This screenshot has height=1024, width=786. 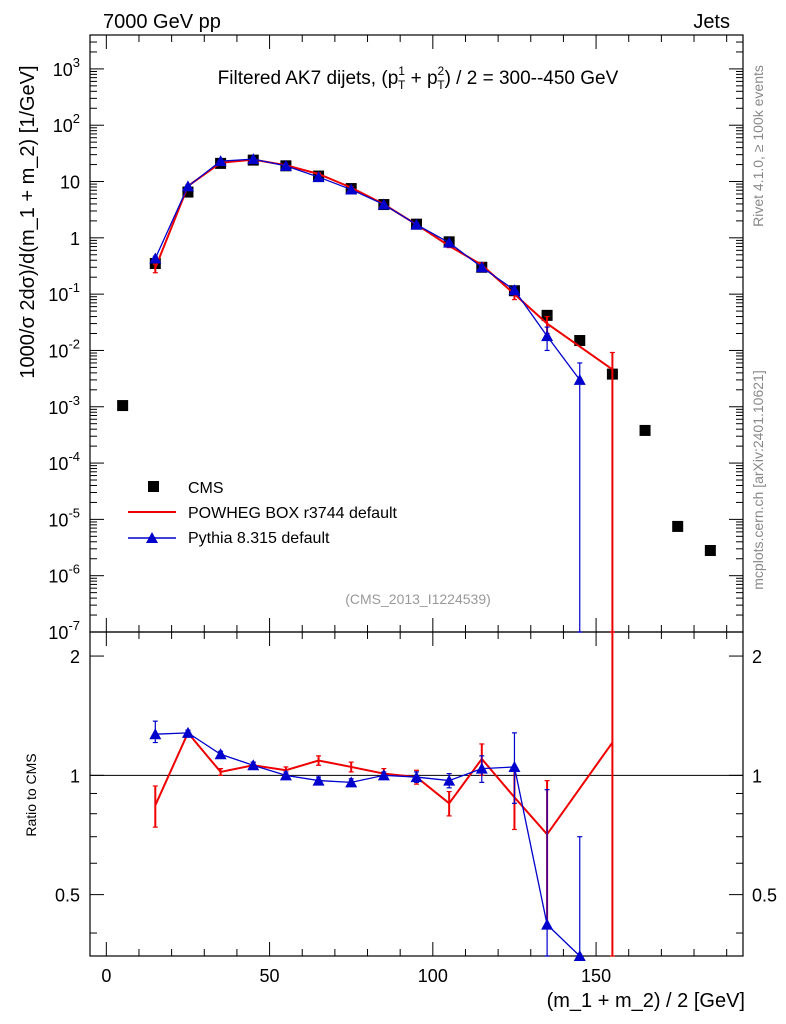 What do you see at coordinates (31, 794) in the screenshot?
I see `ratio-y-axis-label: Ratio to CMS` at bounding box center [31, 794].